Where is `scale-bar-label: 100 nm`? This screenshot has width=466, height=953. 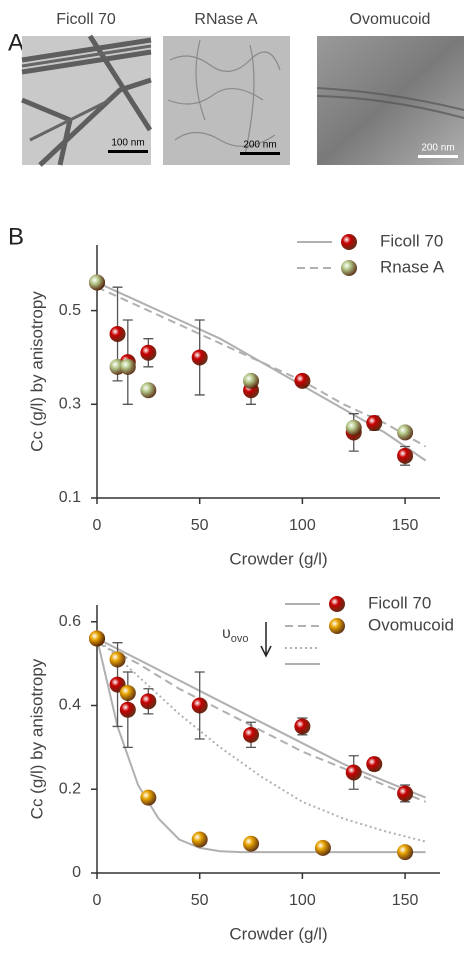
scale-bar-label: 100 nm is located at coordinates (127, 143).